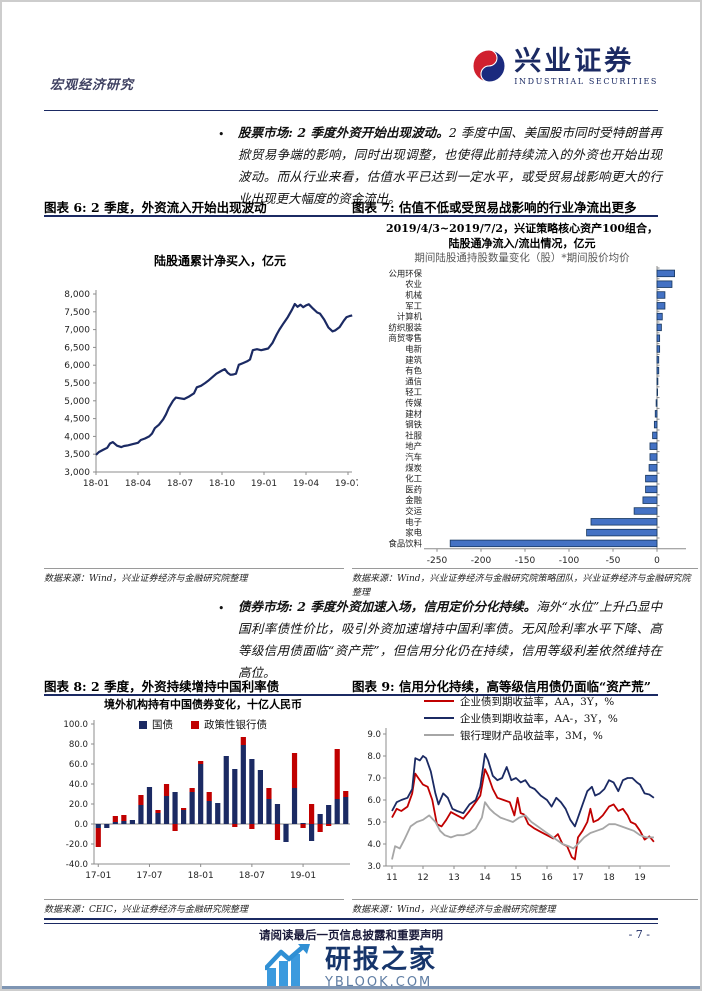 Image resolution: width=702 pixels, height=992 pixels. What do you see at coordinates (613, 561) in the screenshot?
I see `svg-text: -50` at bounding box center [613, 561].